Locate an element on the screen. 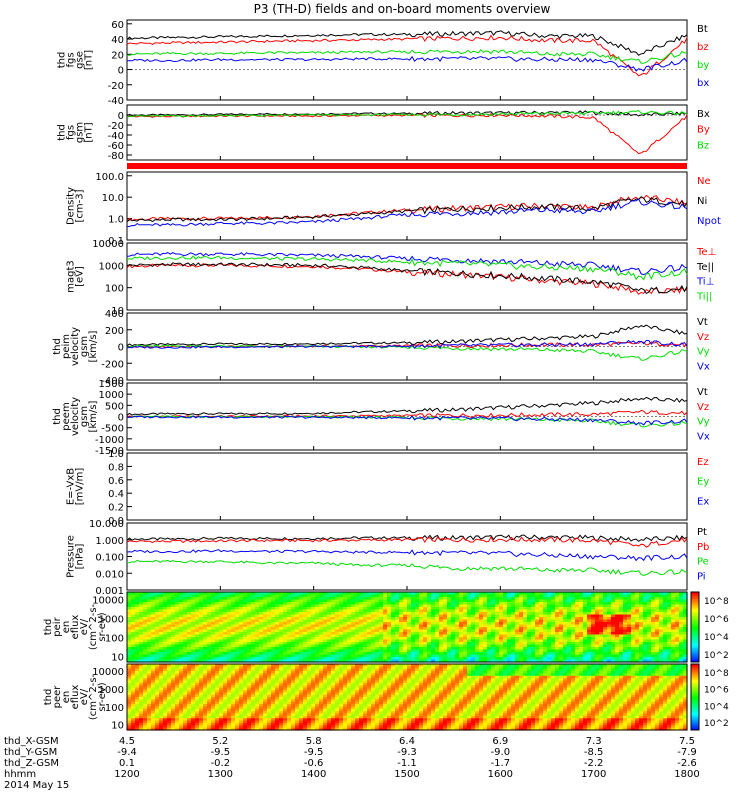  y-tick-label: 0 is located at coordinates (121, 418).